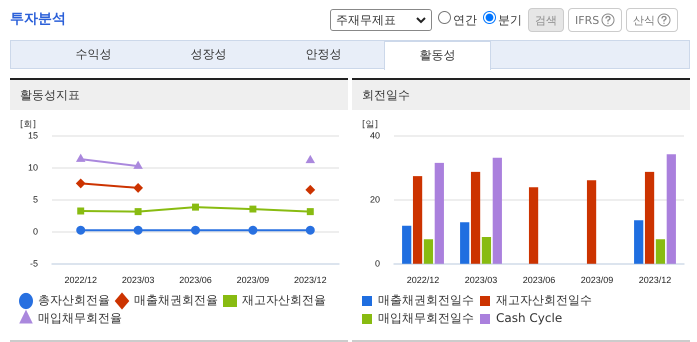  Describe the element at coordinates (370, 125) in the screenshot. I see `y-axis-title: [일]` at that location.